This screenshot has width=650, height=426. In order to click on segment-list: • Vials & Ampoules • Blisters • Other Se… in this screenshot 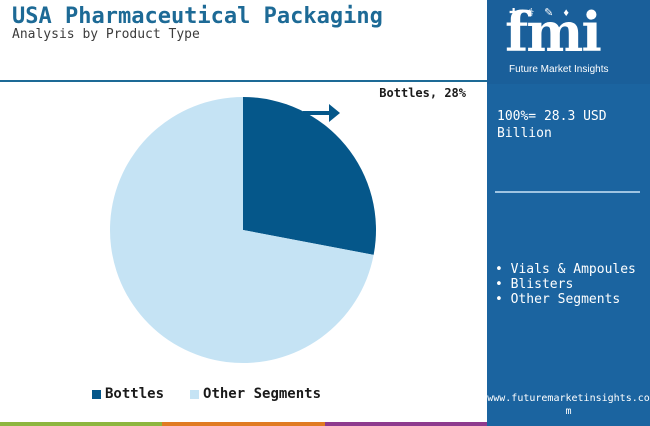, I will do `click(571, 284)`.